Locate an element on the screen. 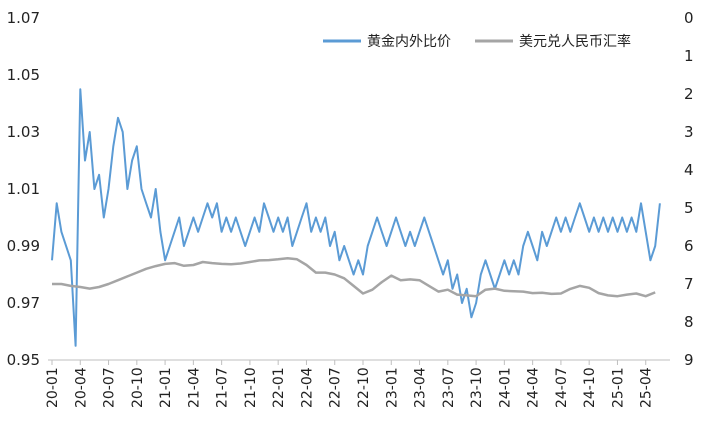 The image size is (716, 429). y-left-tick-label: 0.95 is located at coordinates (23, 360).